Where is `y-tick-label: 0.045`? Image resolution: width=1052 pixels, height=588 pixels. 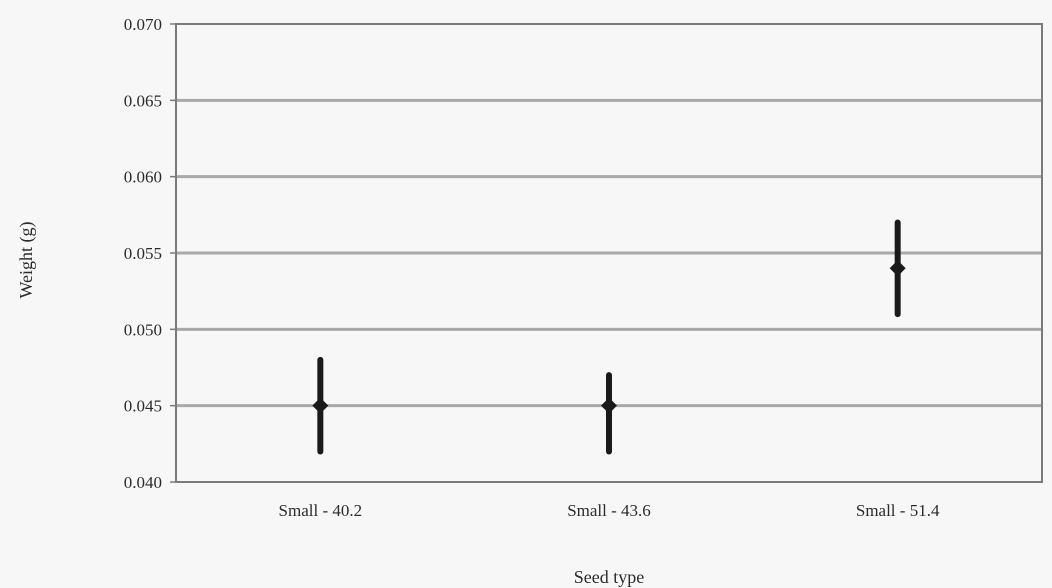 y-tick-label: 0.045 is located at coordinates (143, 406).